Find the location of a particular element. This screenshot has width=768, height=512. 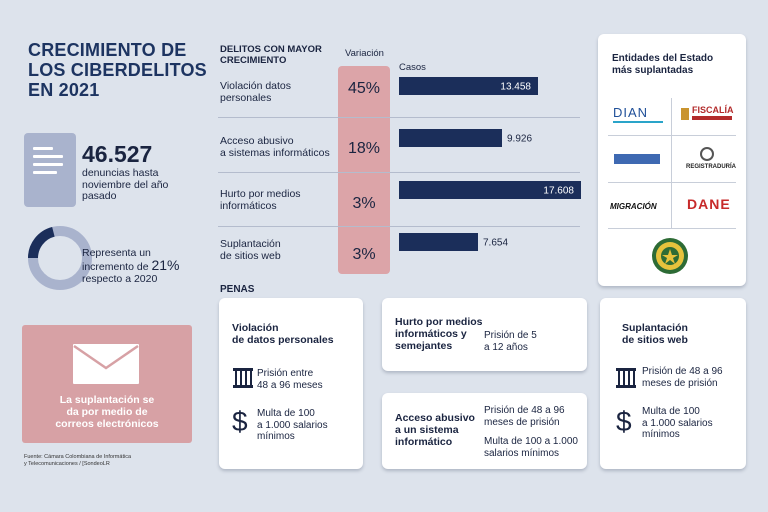

variation-header: Variación is located at coordinates (364, 53).